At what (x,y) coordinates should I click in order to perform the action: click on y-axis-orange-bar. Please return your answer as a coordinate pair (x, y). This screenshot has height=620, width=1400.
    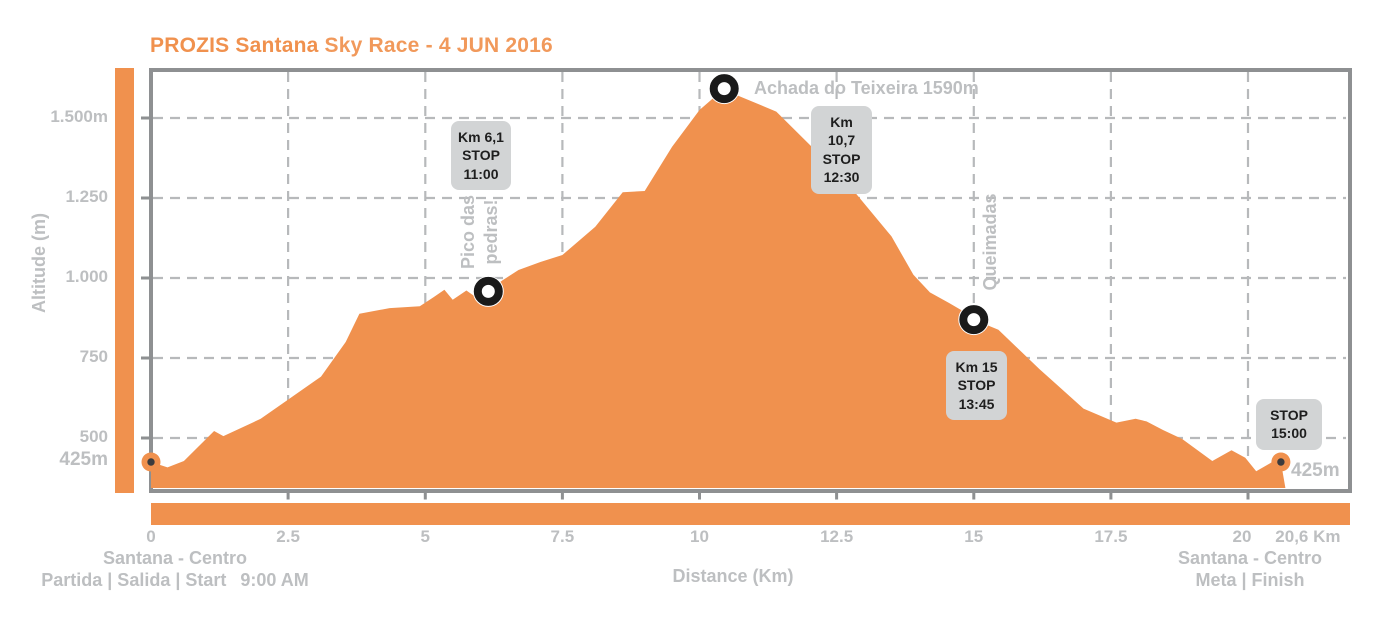
    Looking at the image, I should click on (124, 280).